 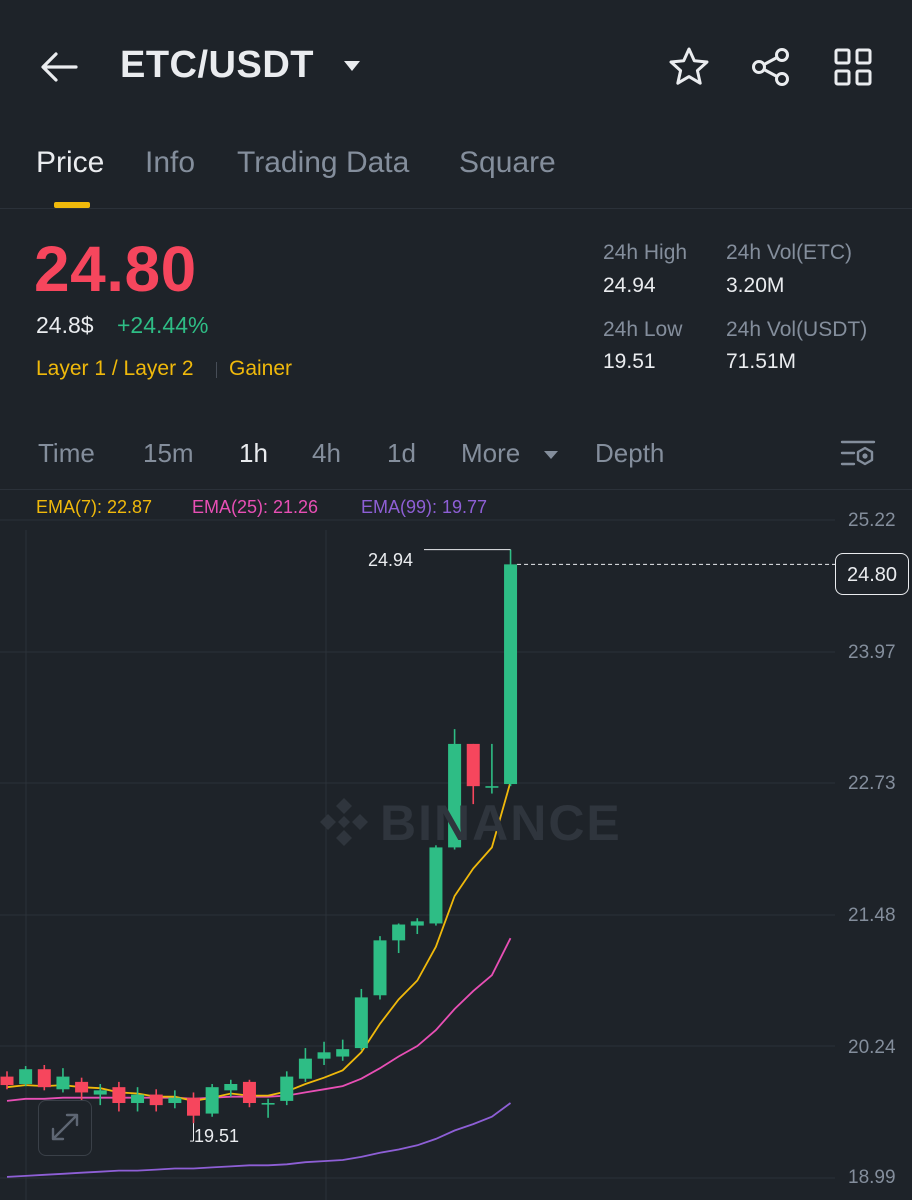 I want to click on share-icon, so click(x=770, y=67).